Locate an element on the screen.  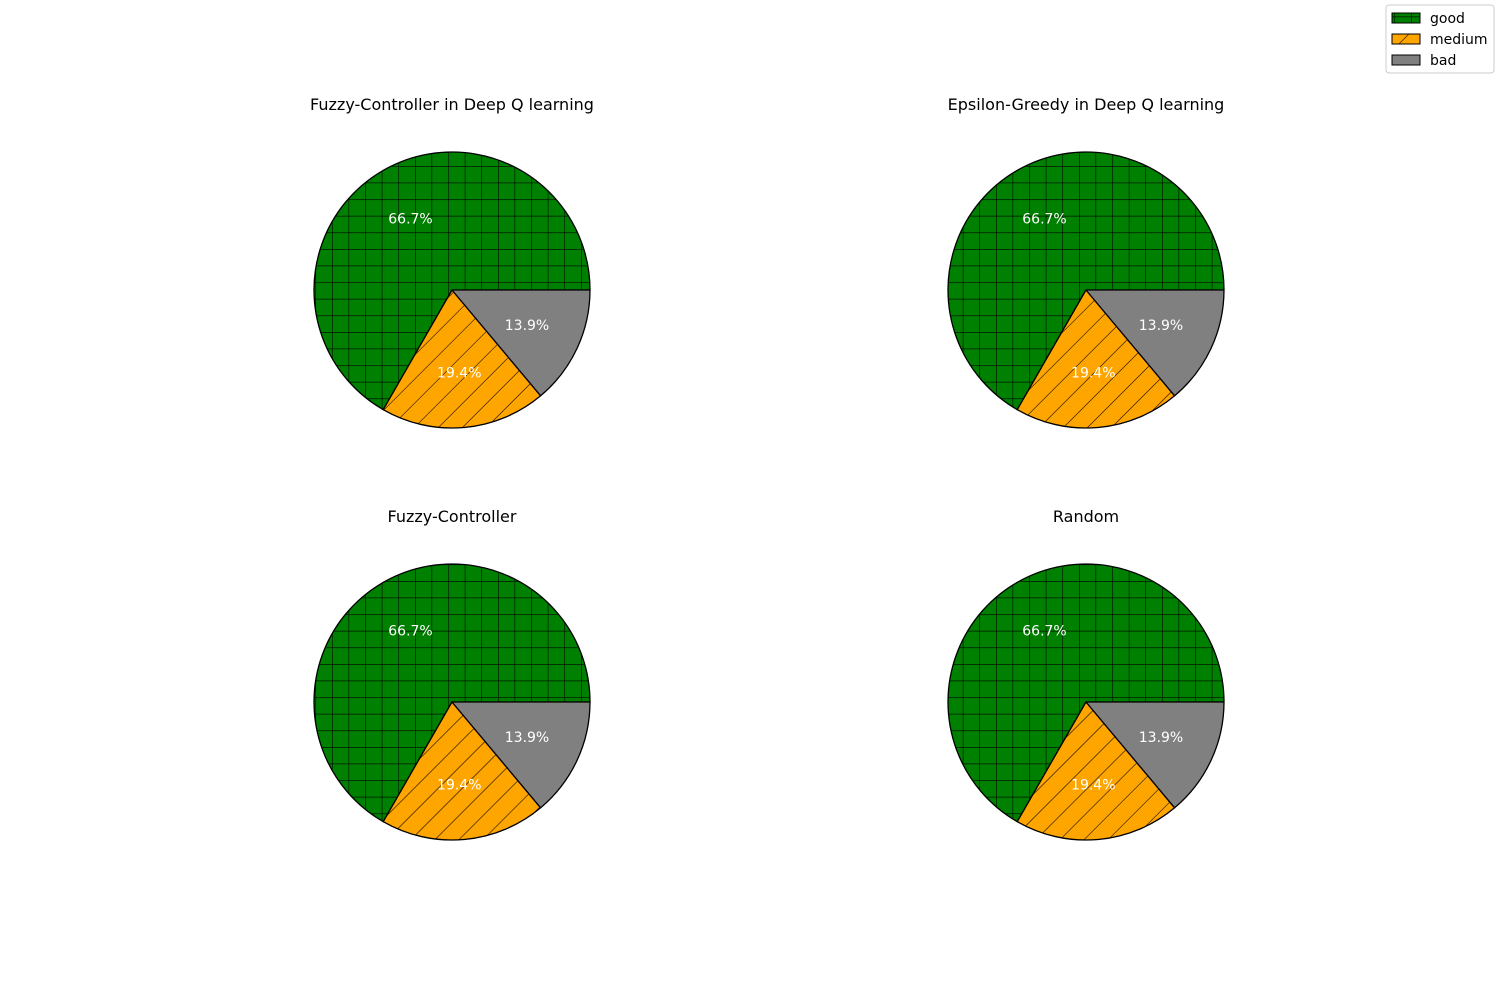
legend-item-bad: bad is located at coordinates (1423, 61).